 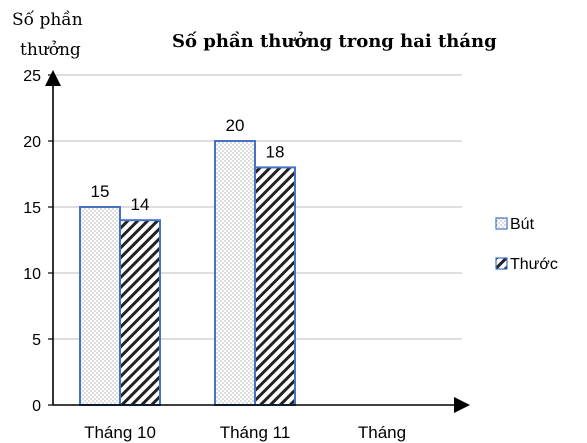 What do you see at coordinates (50, 50) in the screenshot?
I see `y-axis-label-line2: thưởng` at bounding box center [50, 50].